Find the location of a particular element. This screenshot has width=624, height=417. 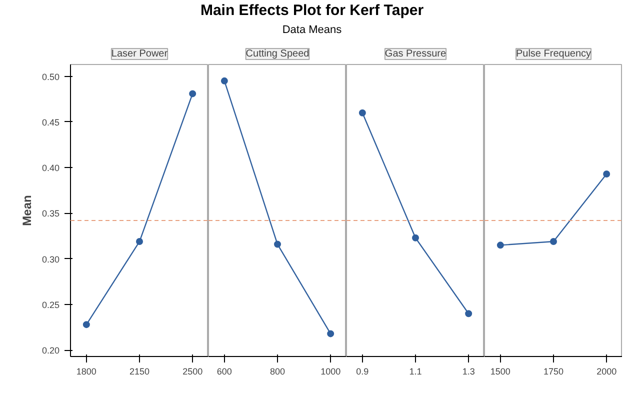

chart-title: Gas Pressure is located at coordinates (415, 54).